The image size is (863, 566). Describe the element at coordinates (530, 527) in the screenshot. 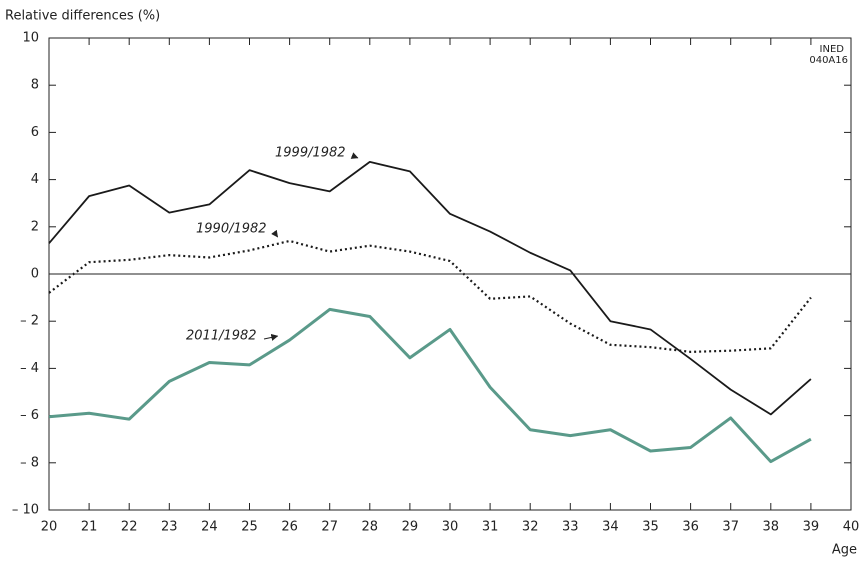

I see `x-tick-label: 32` at that location.